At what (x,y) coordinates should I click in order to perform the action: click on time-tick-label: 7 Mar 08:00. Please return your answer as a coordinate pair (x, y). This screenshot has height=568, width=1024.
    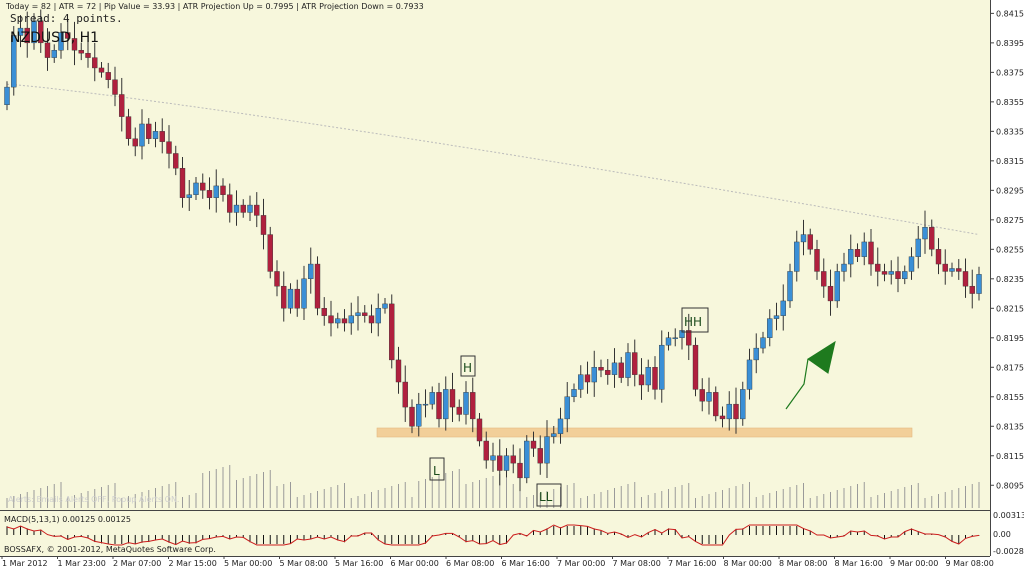
    Looking at the image, I should click on (637, 563).